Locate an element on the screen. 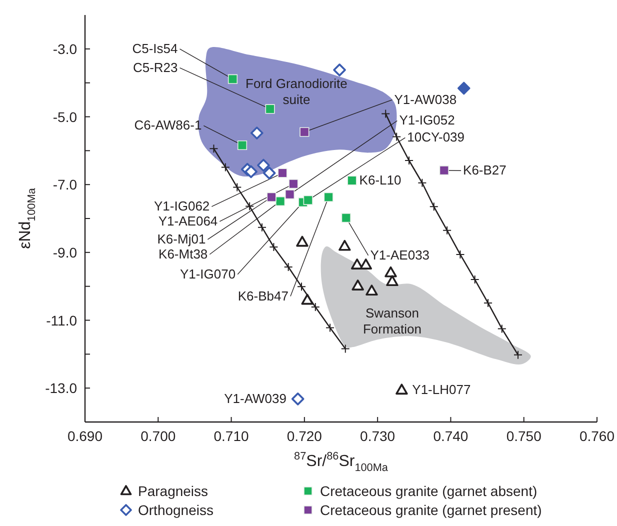 This screenshot has height=526, width=617. annotation: K6-L10 is located at coordinates (380, 180).